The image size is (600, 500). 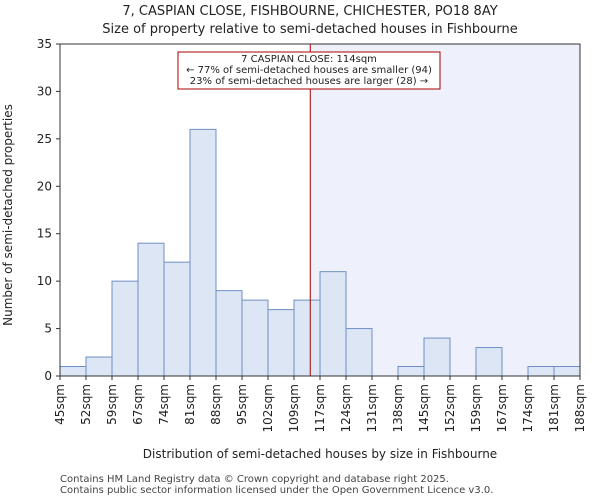 I want to click on y-tick-label: 35, so click(x=44, y=44).